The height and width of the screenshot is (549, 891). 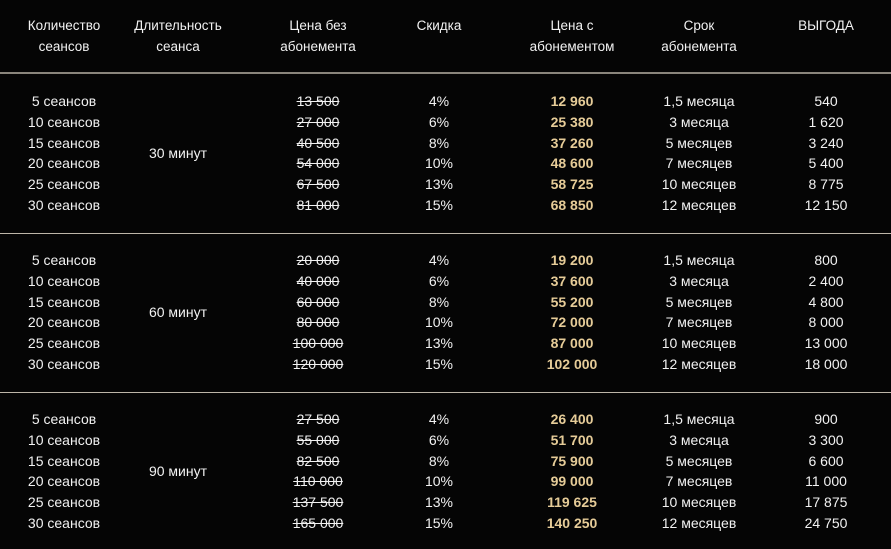 What do you see at coordinates (572, 121) in the screenshot?
I see `price-with-subscription: 25 380` at bounding box center [572, 121].